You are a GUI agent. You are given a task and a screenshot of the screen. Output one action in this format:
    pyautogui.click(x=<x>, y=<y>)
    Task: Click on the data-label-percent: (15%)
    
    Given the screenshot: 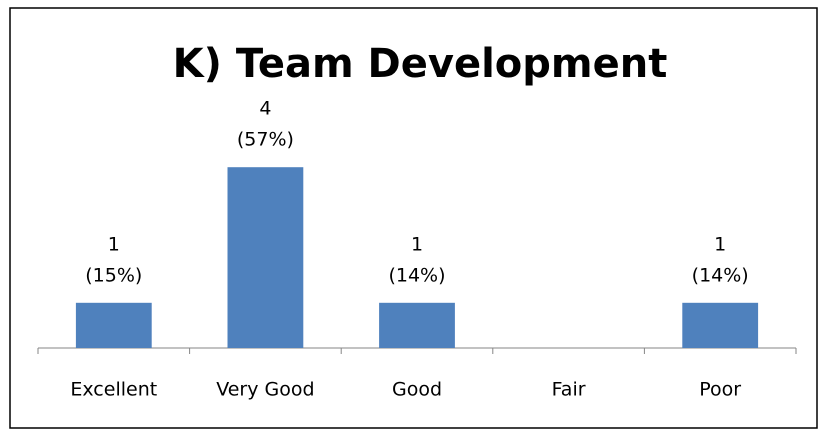 What is the action you would take?
    pyautogui.click(x=113, y=275)
    